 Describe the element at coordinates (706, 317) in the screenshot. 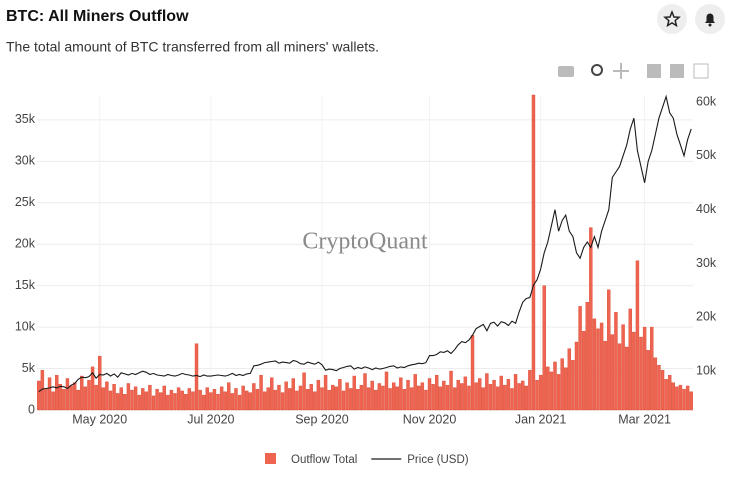

I see `y2-tick-label: 20k` at that location.